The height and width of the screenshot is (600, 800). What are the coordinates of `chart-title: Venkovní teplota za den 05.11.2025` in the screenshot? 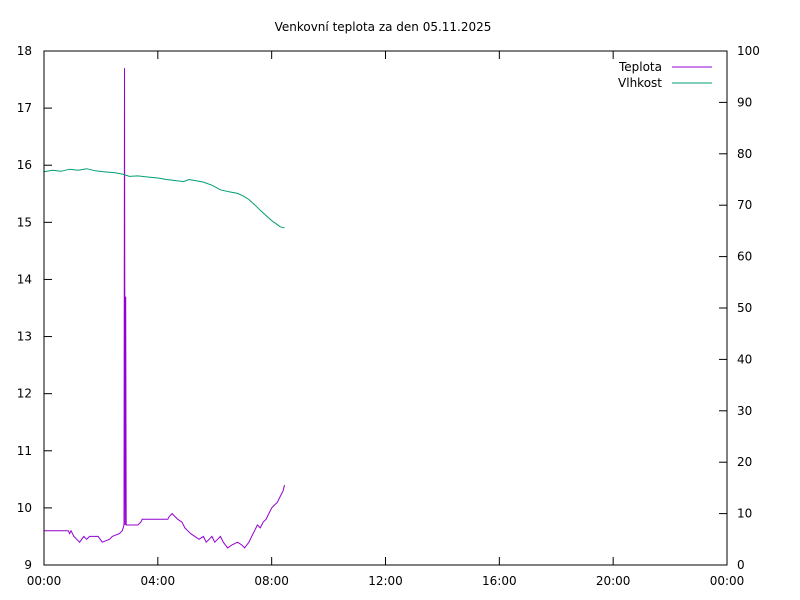 It's located at (383, 27).